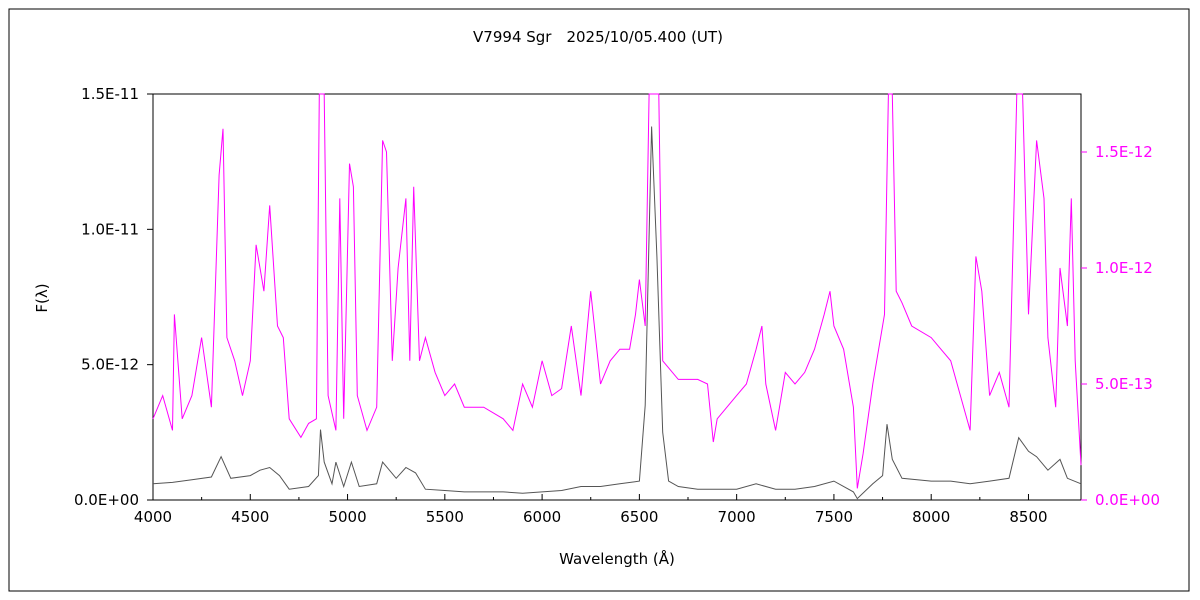 This screenshot has height=600, width=1200. I want to click on y-left-tick-label: 1.0E-11, so click(110, 229).